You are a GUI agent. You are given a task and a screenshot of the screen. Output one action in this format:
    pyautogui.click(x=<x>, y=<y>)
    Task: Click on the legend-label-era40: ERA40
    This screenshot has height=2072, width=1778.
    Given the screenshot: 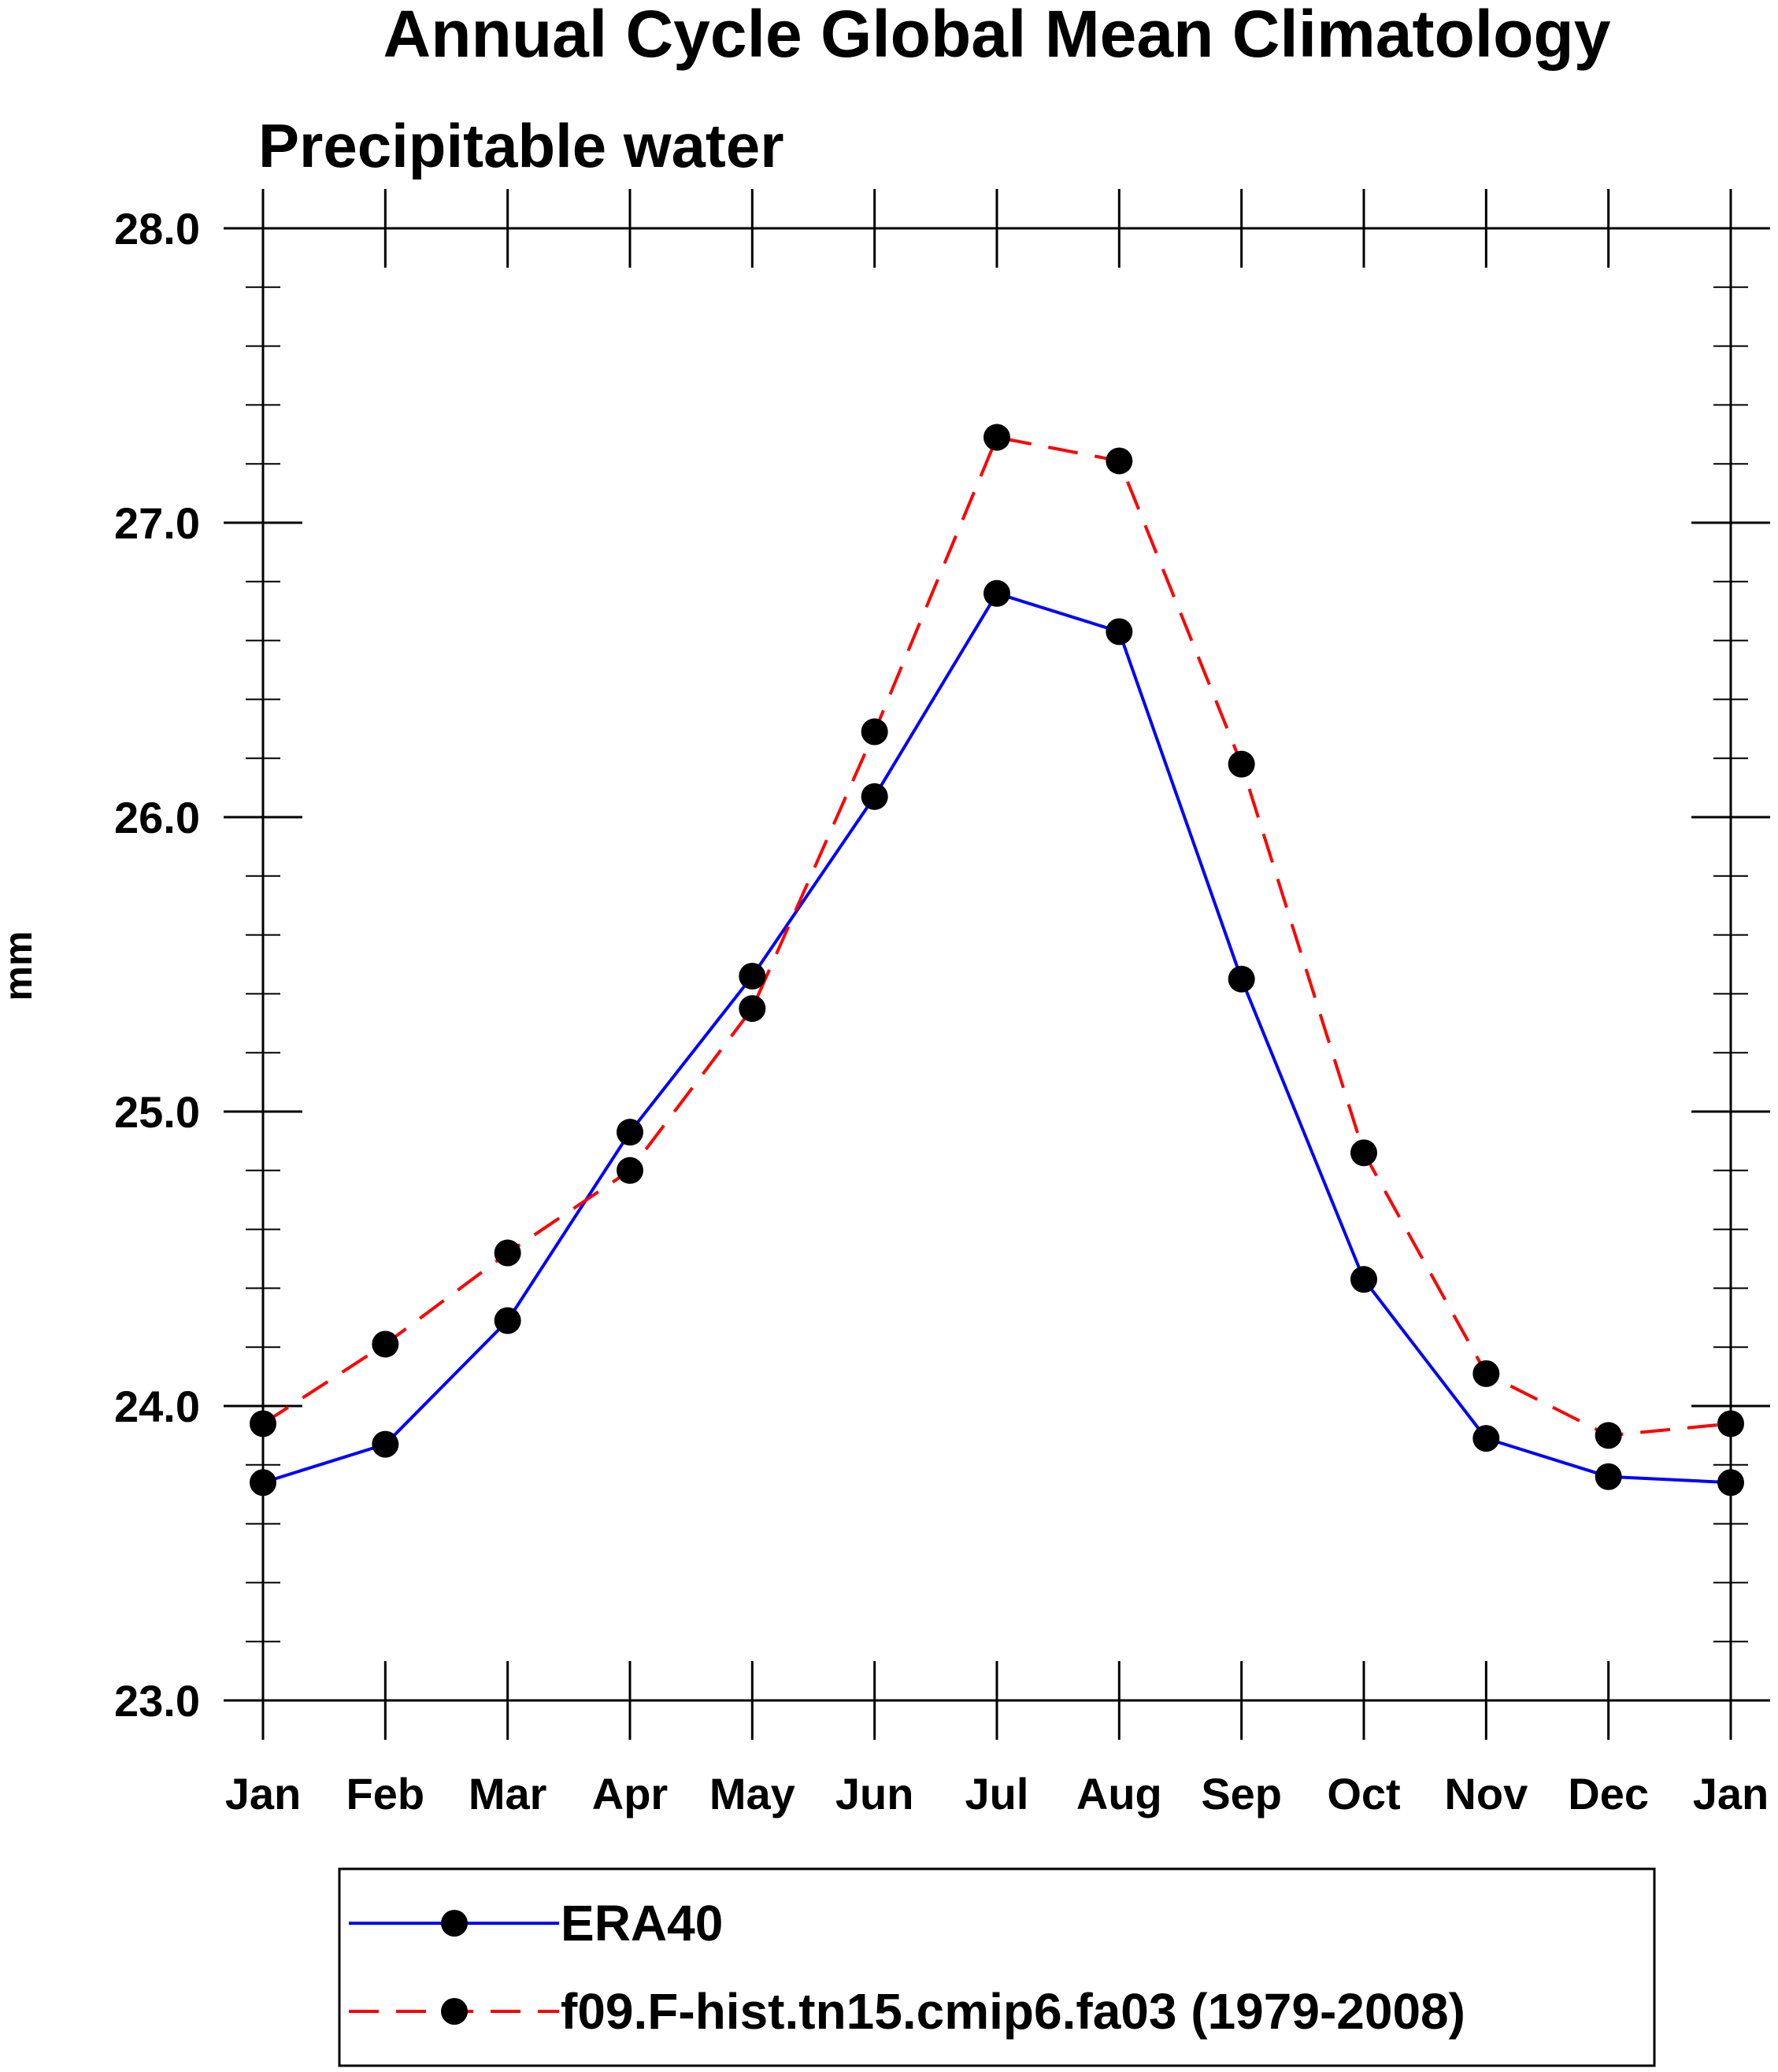 What is the action you would take?
    pyautogui.click(x=642, y=1923)
    